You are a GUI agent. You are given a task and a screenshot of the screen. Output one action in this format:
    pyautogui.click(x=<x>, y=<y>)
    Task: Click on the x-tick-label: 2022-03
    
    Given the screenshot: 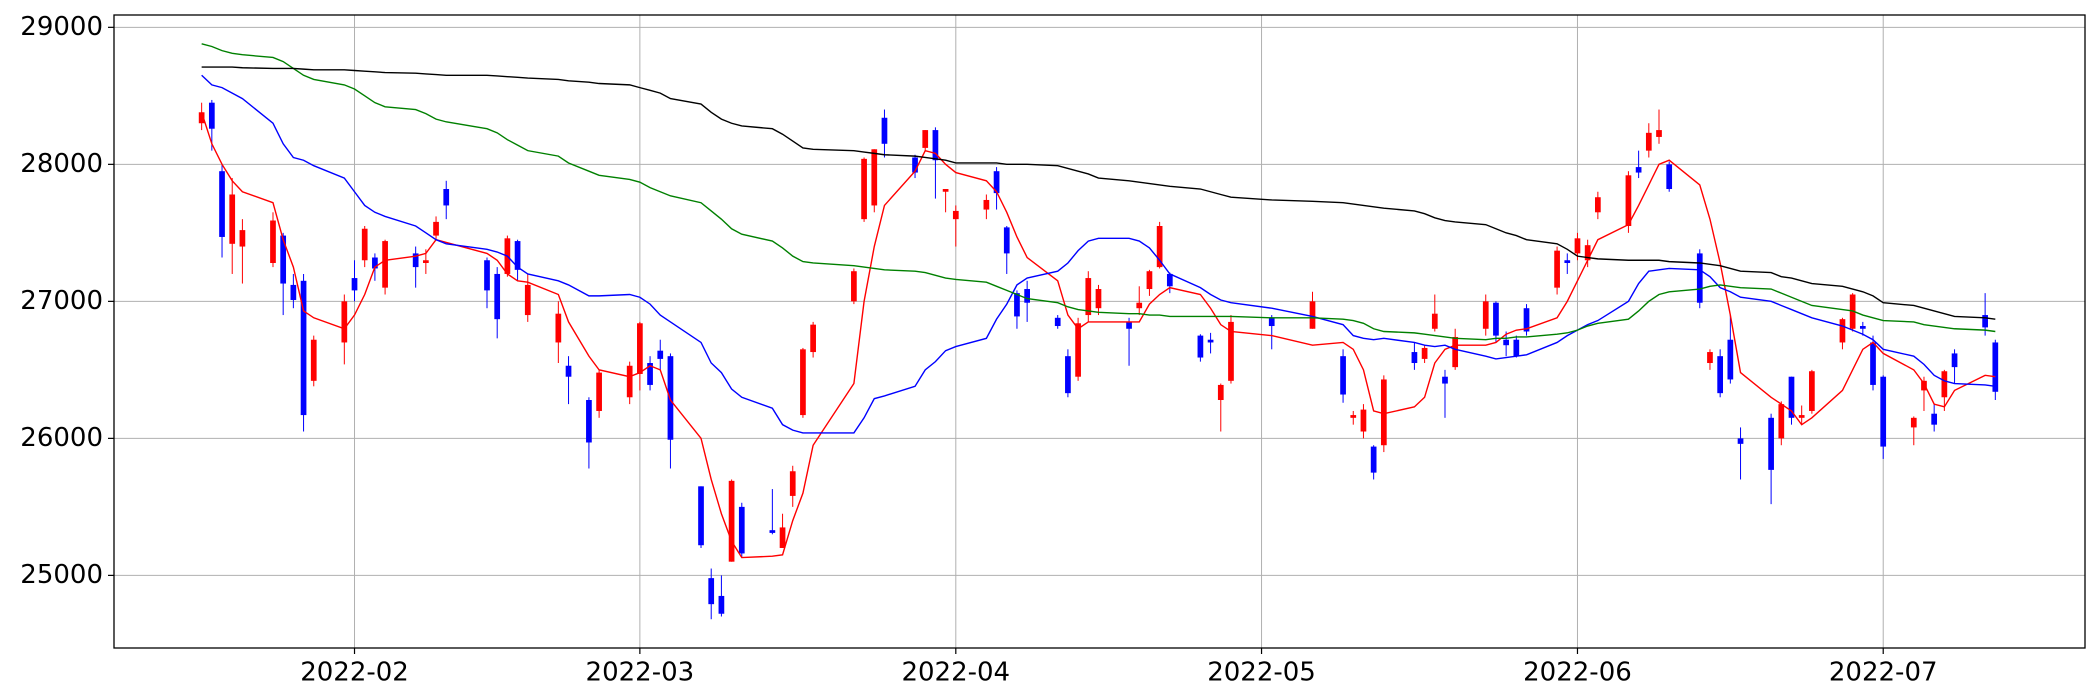 What is the action you would take?
    pyautogui.click(x=640, y=673)
    